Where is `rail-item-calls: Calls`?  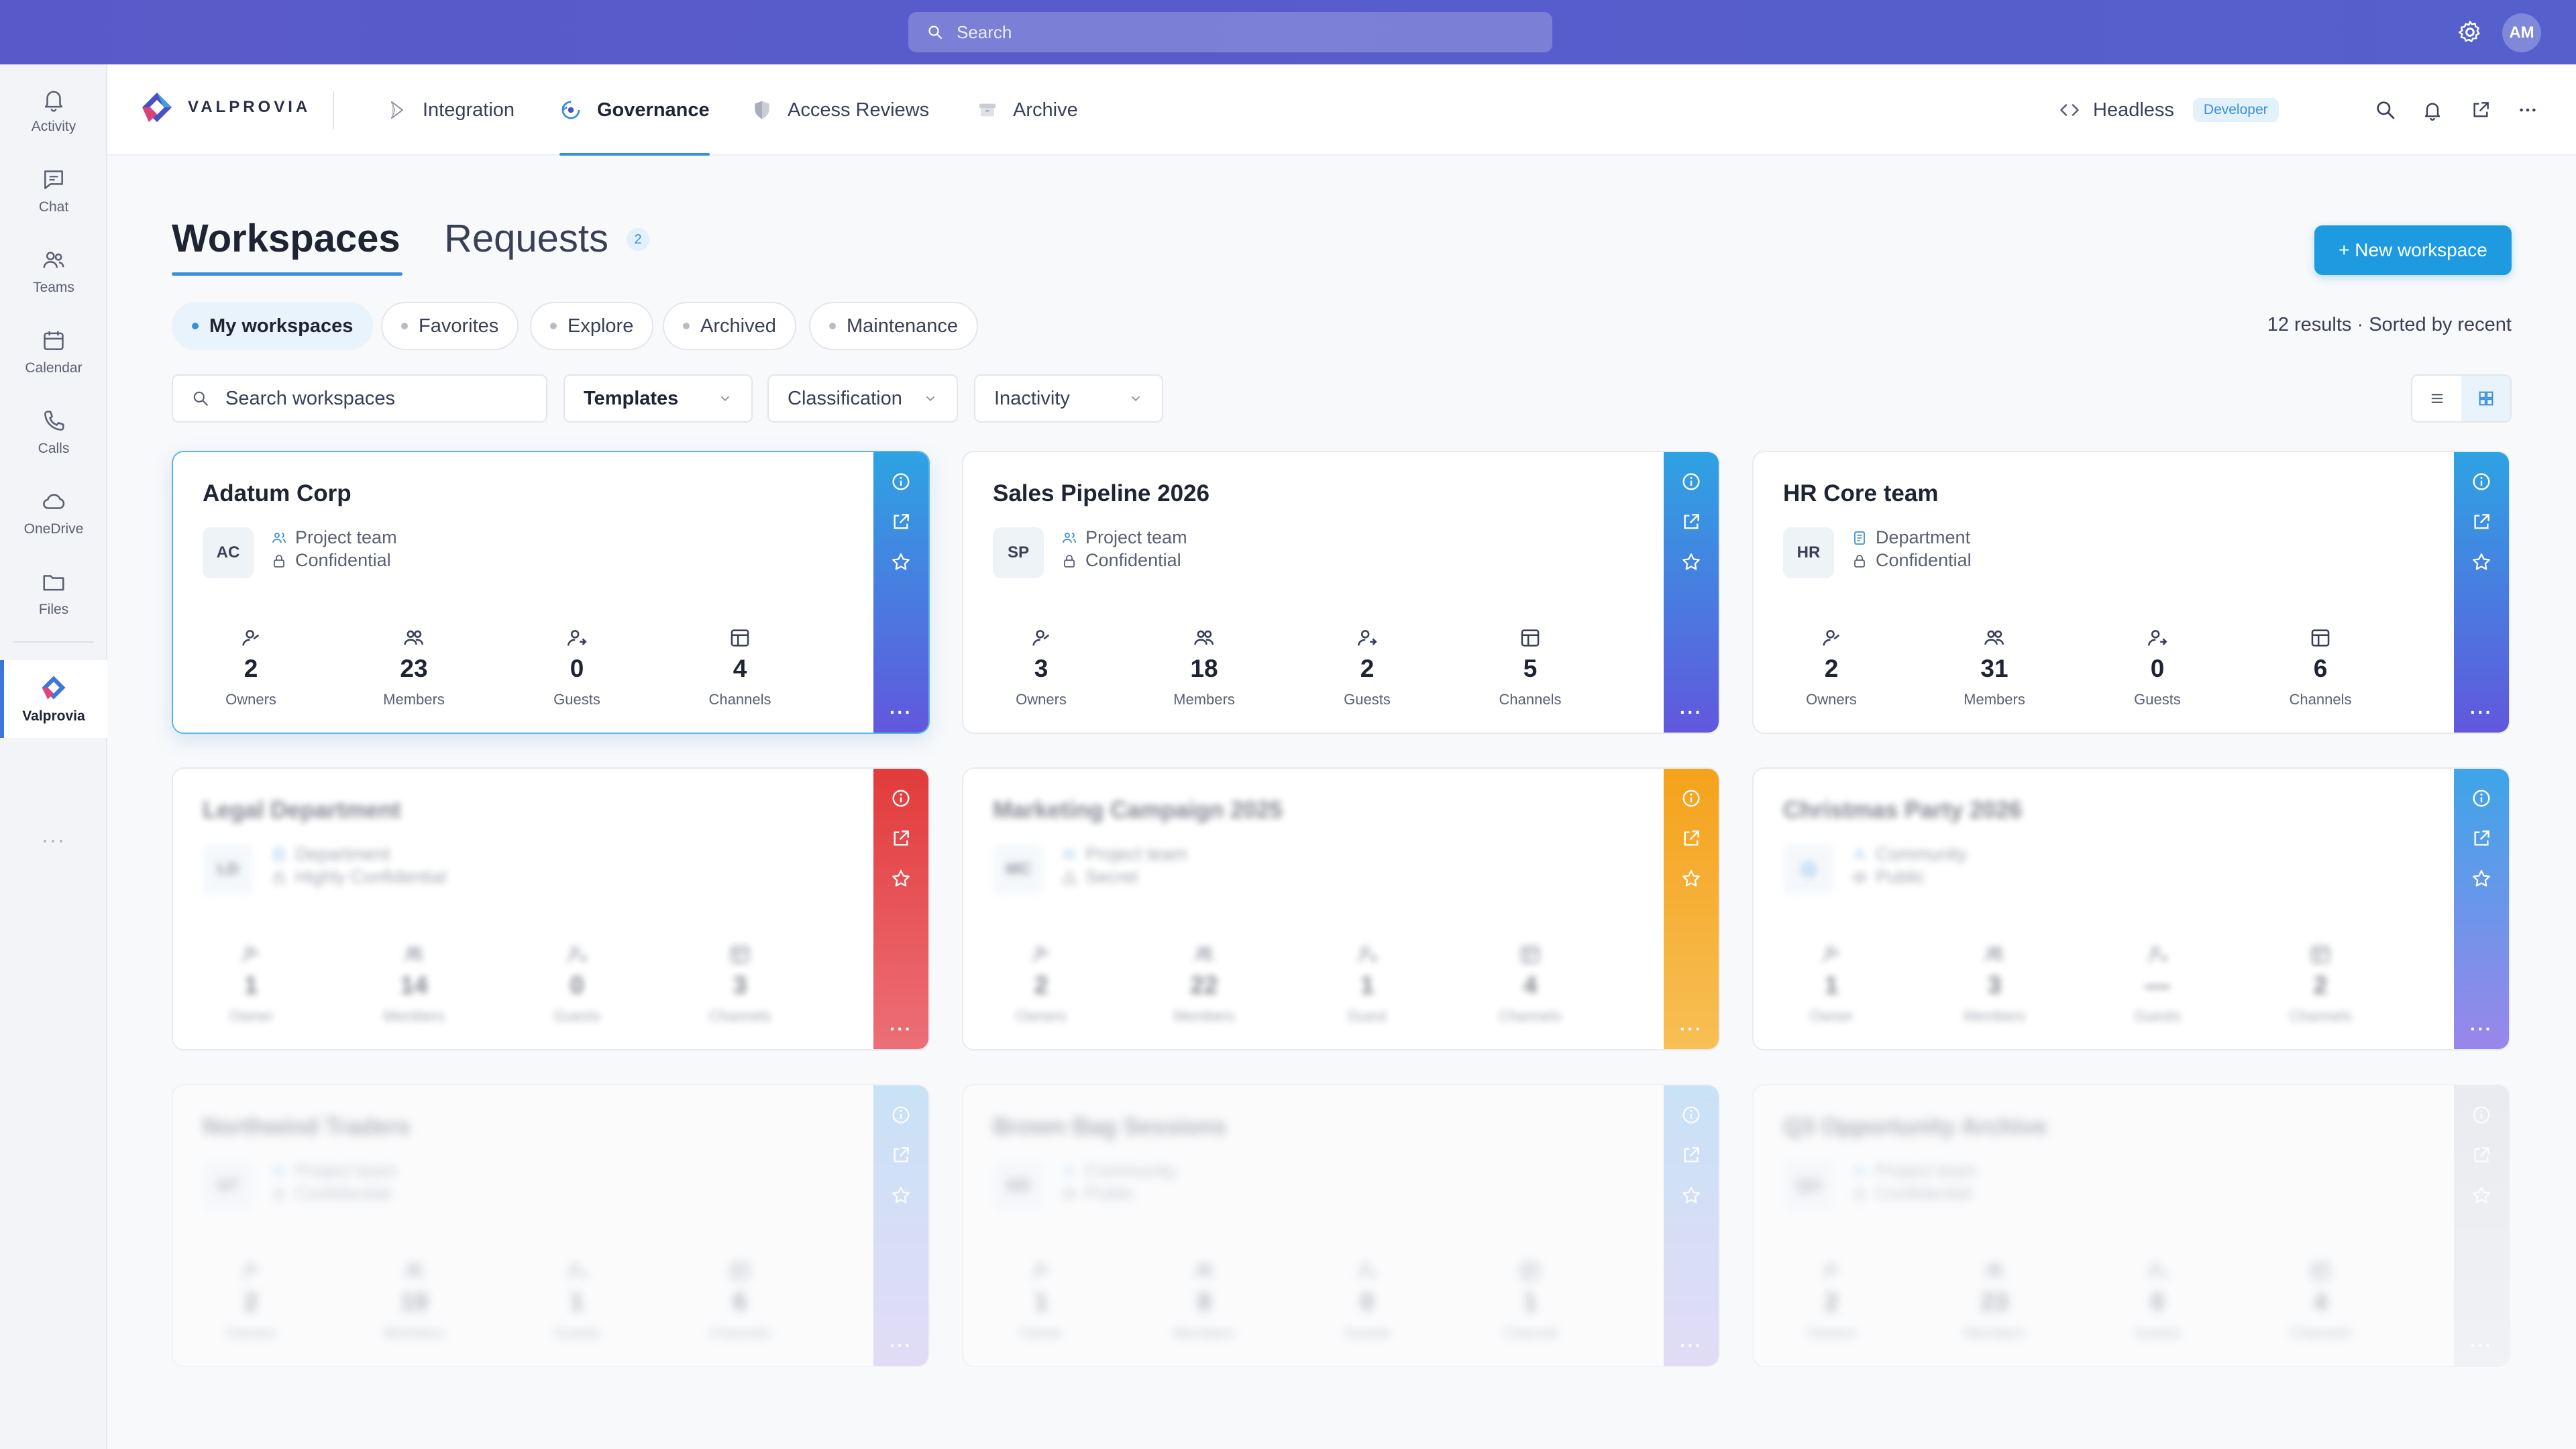 rail-item-calls: Calls is located at coordinates (53, 433).